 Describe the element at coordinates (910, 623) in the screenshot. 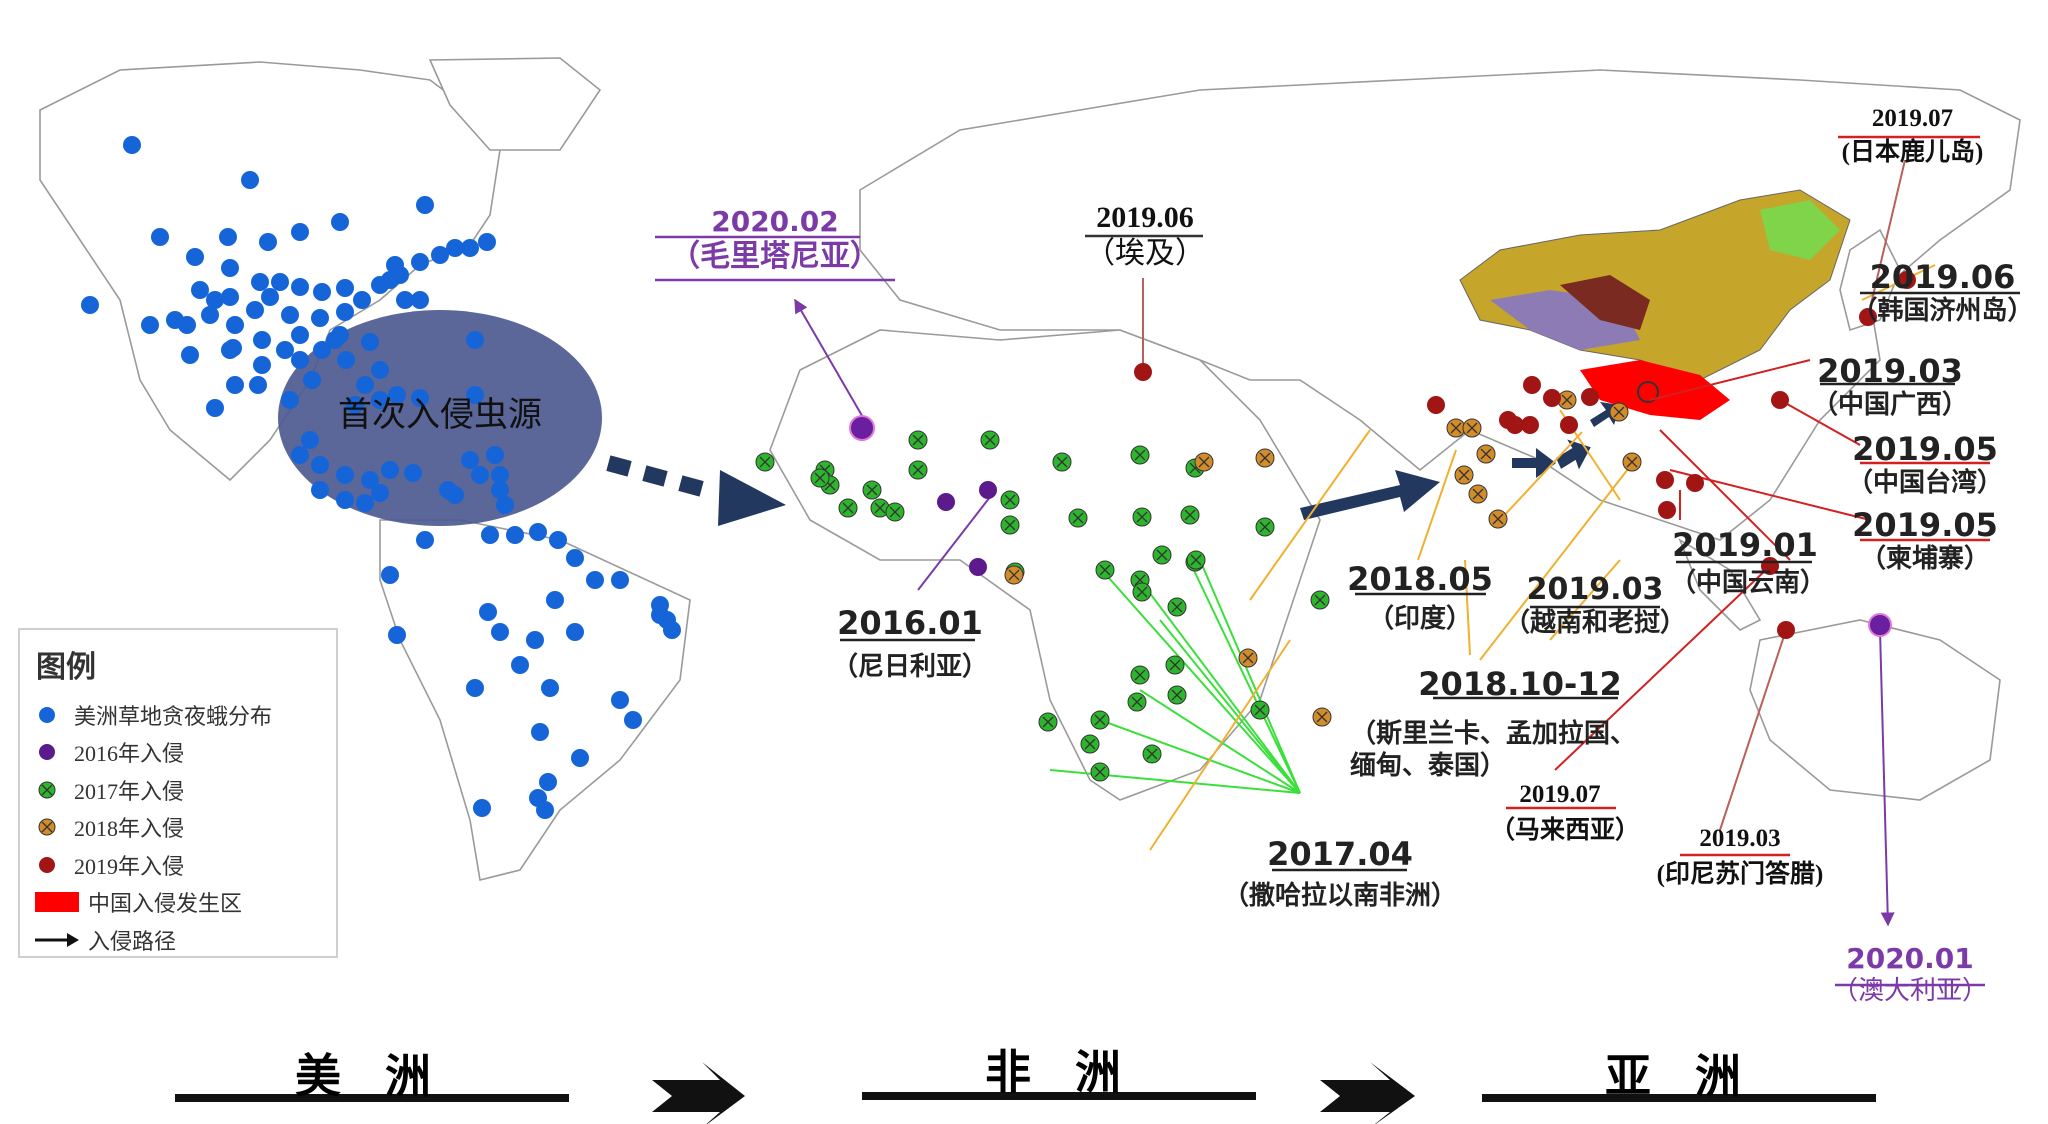

I see `annotation-date: 2016.01` at that location.